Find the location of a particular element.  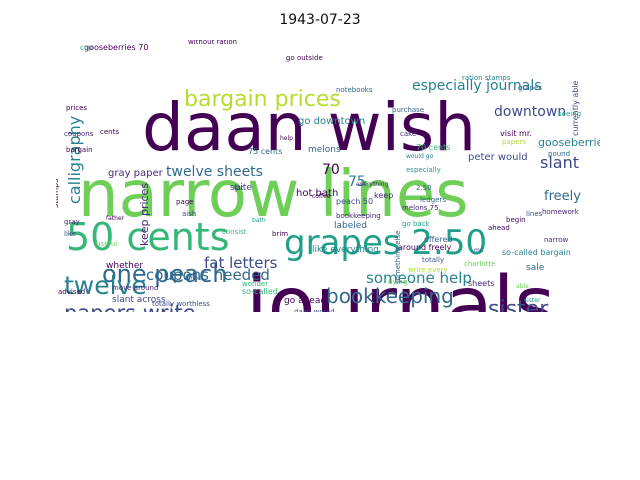

cloud-word: grapes 2.50 is located at coordinates (385, 243).